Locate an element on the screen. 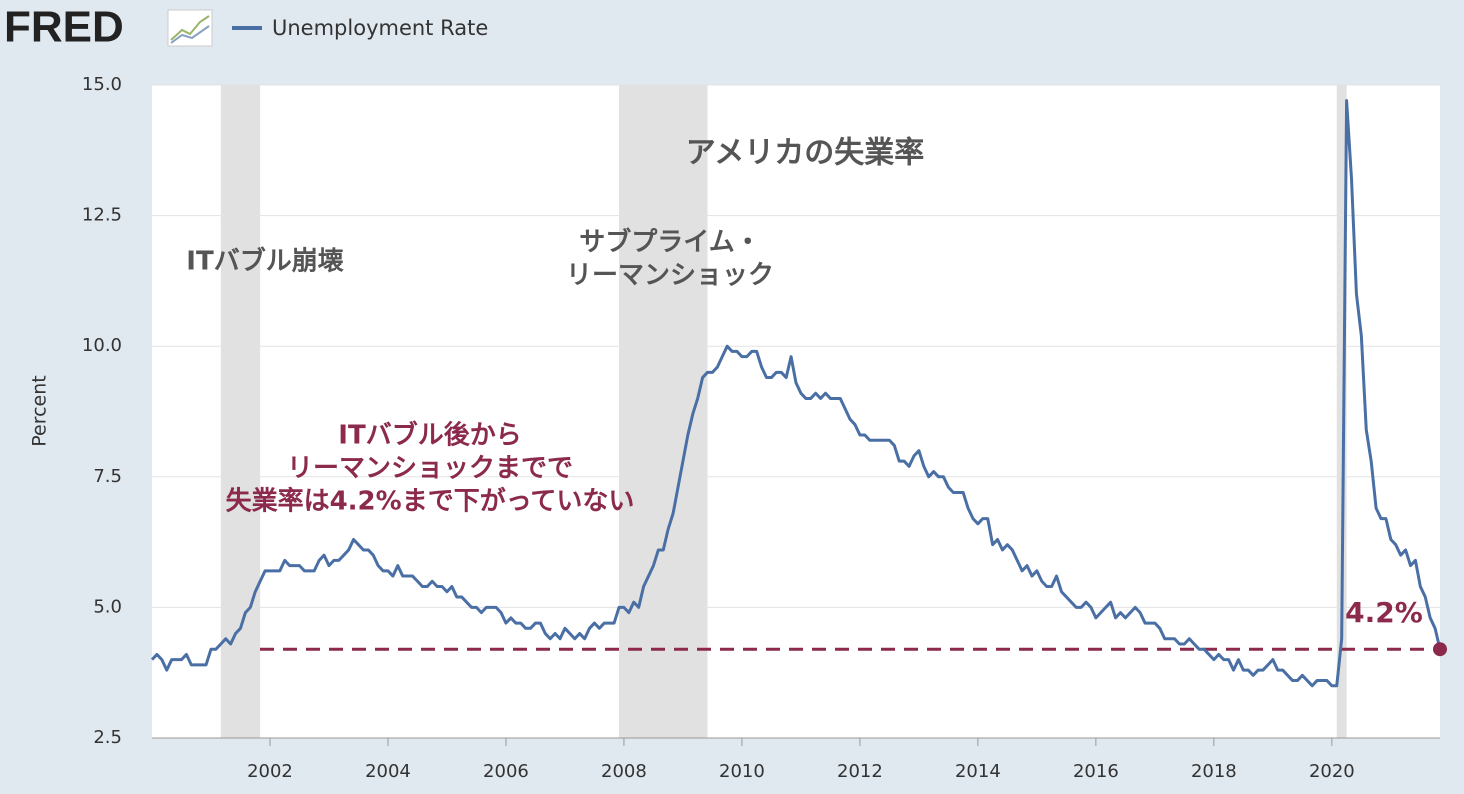 This screenshot has width=1464, height=794. y-tick-label: 10.0 is located at coordinates (102, 345).